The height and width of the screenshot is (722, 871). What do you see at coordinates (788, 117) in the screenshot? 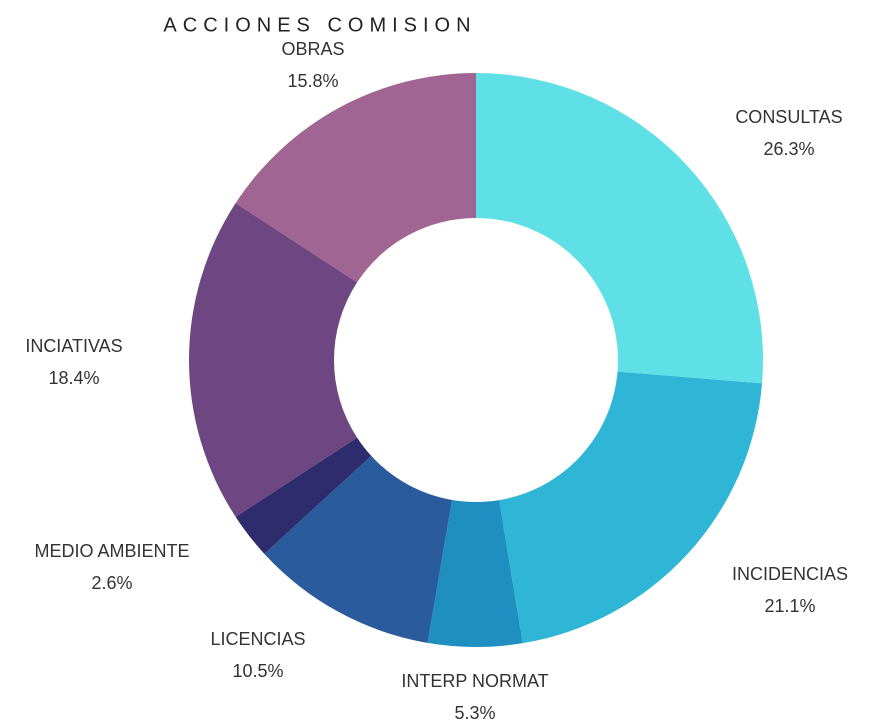
I see `slice-label: CONSULTAS` at bounding box center [788, 117].